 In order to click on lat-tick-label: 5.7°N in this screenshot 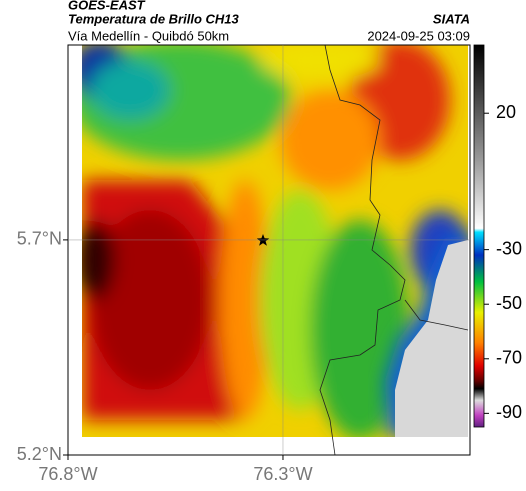, I will do `click(39, 239)`.